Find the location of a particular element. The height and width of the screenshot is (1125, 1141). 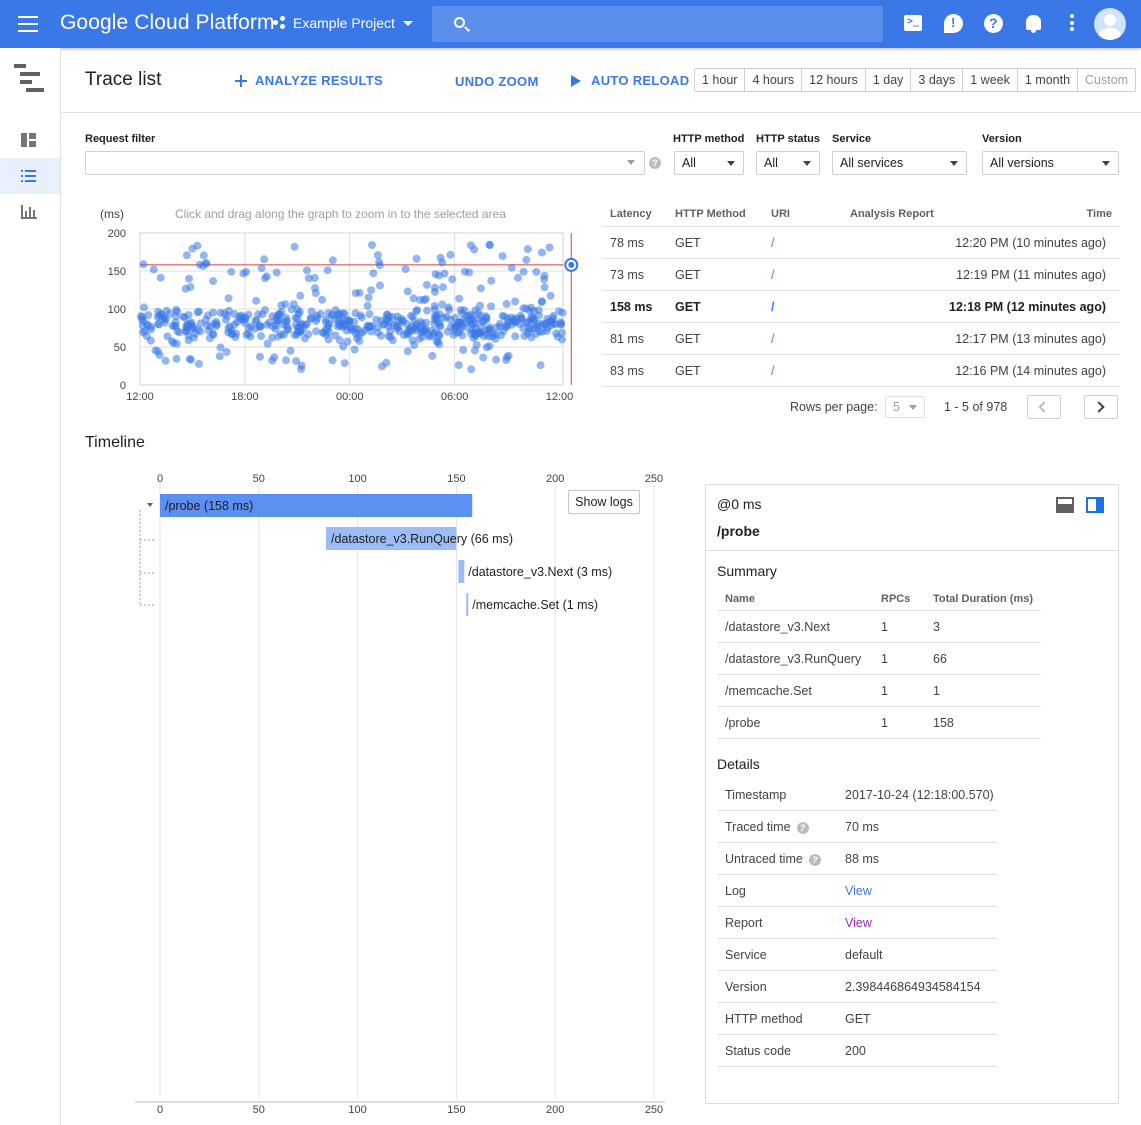

undo-zoom-button: UNDO ZOOM is located at coordinates (497, 81).